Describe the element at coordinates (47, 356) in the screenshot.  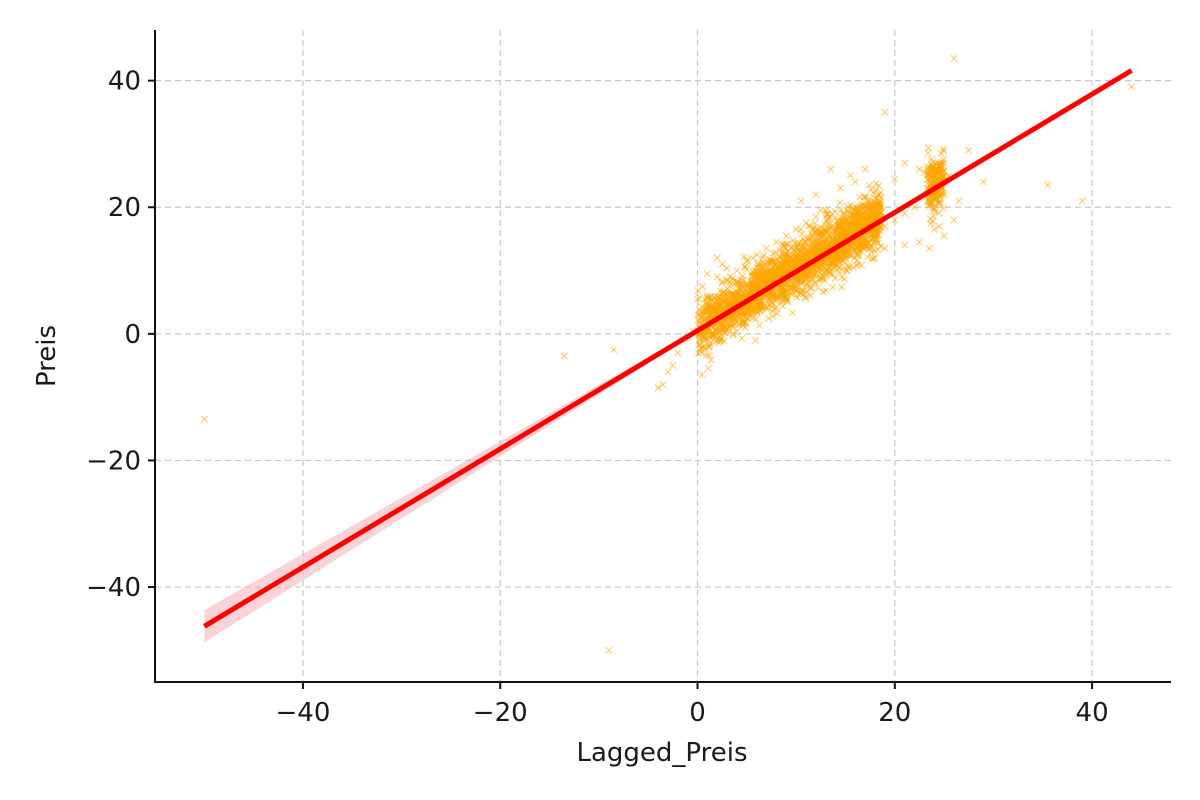
I see `y-axis-label: Preis` at that location.